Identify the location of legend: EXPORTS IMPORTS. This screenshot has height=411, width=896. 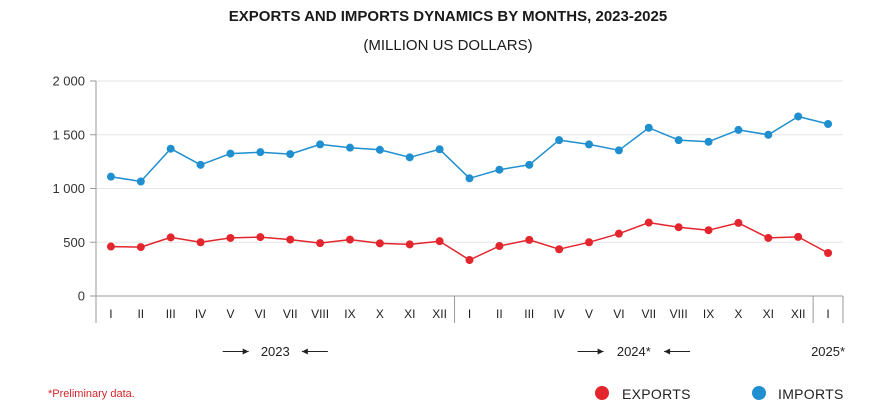
(719, 394).